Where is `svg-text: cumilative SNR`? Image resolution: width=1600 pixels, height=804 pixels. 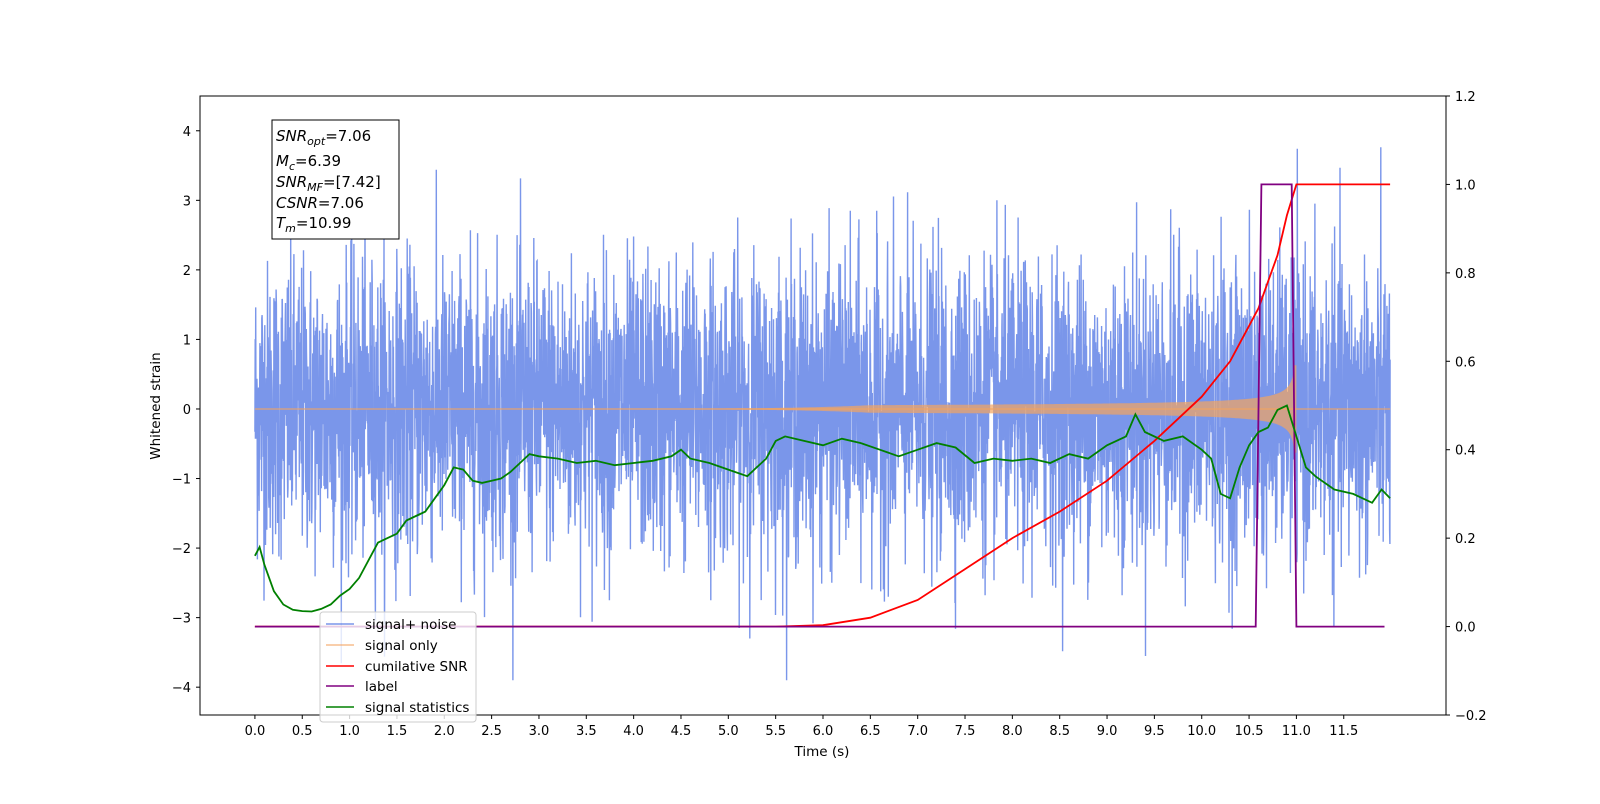 svg-text: cumilative SNR is located at coordinates (416, 667).